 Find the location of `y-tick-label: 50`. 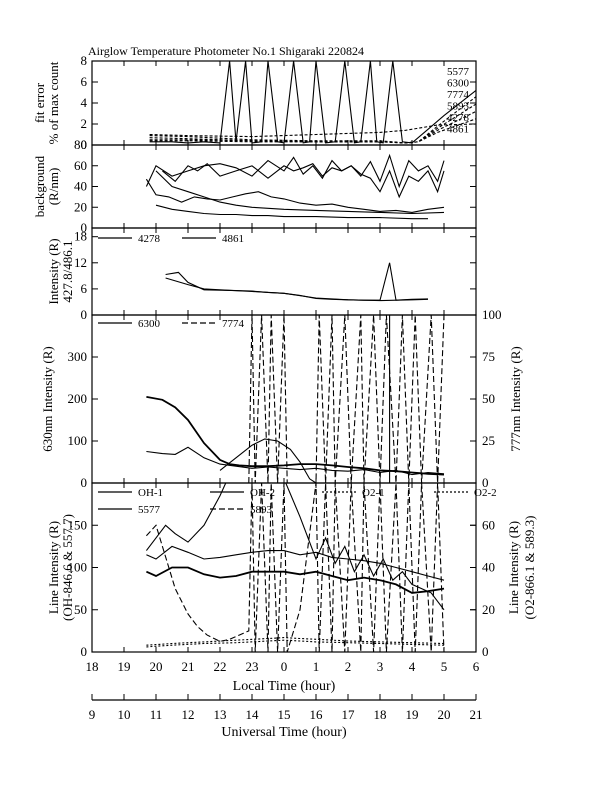

y-tick-label: 50 is located at coordinates (80, 609).